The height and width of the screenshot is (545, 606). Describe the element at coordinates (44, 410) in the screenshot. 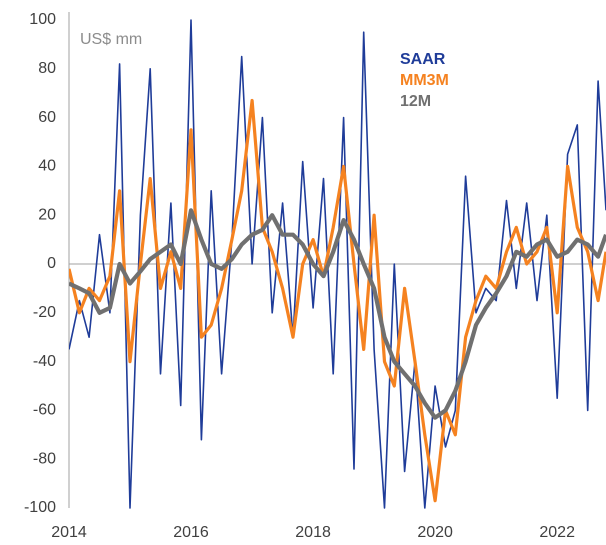

I see `y-tick-label: -60` at that location.